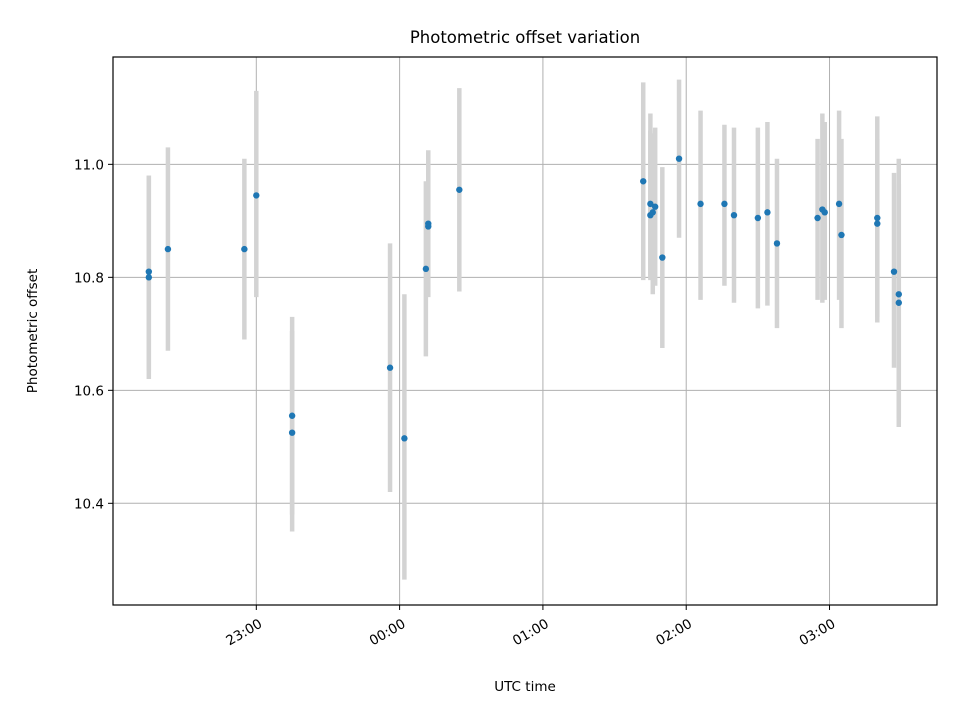 Image resolution: width=960 pixels, height=720 pixels. What do you see at coordinates (525, 687) in the screenshot?
I see `x-axis-label: UTC time` at bounding box center [525, 687].